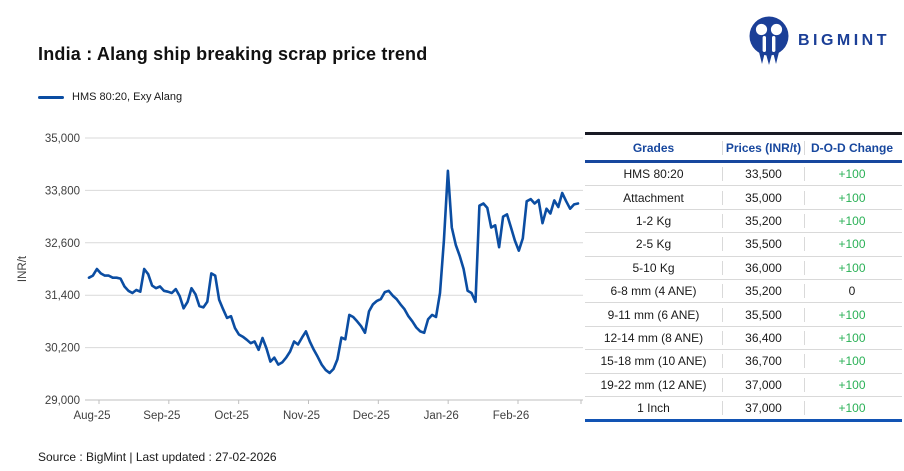 Image resolution: width=904 pixels, height=471 pixels. What do you see at coordinates (764, 267) in the screenshot?
I see `price-cell: 36,000` at bounding box center [764, 267].